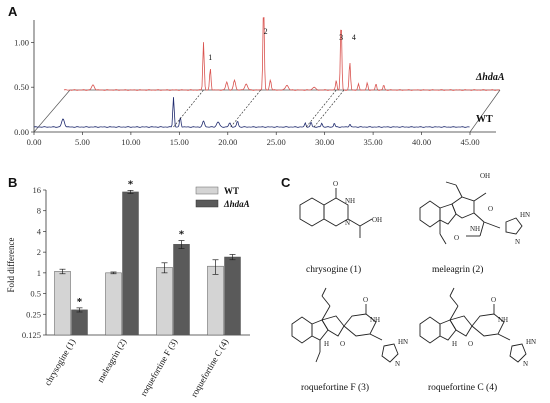  I want to click on panel-label-b: B, so click(12, 182).